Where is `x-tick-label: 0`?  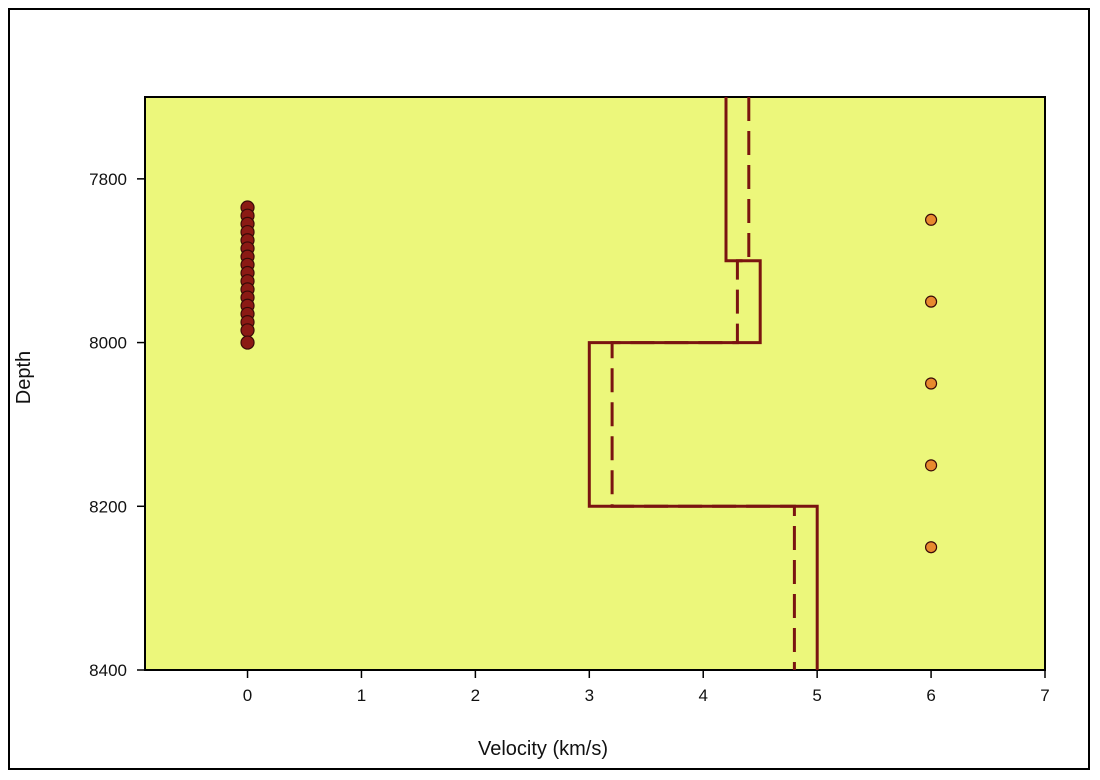 x-tick-label: 0 is located at coordinates (247, 695).